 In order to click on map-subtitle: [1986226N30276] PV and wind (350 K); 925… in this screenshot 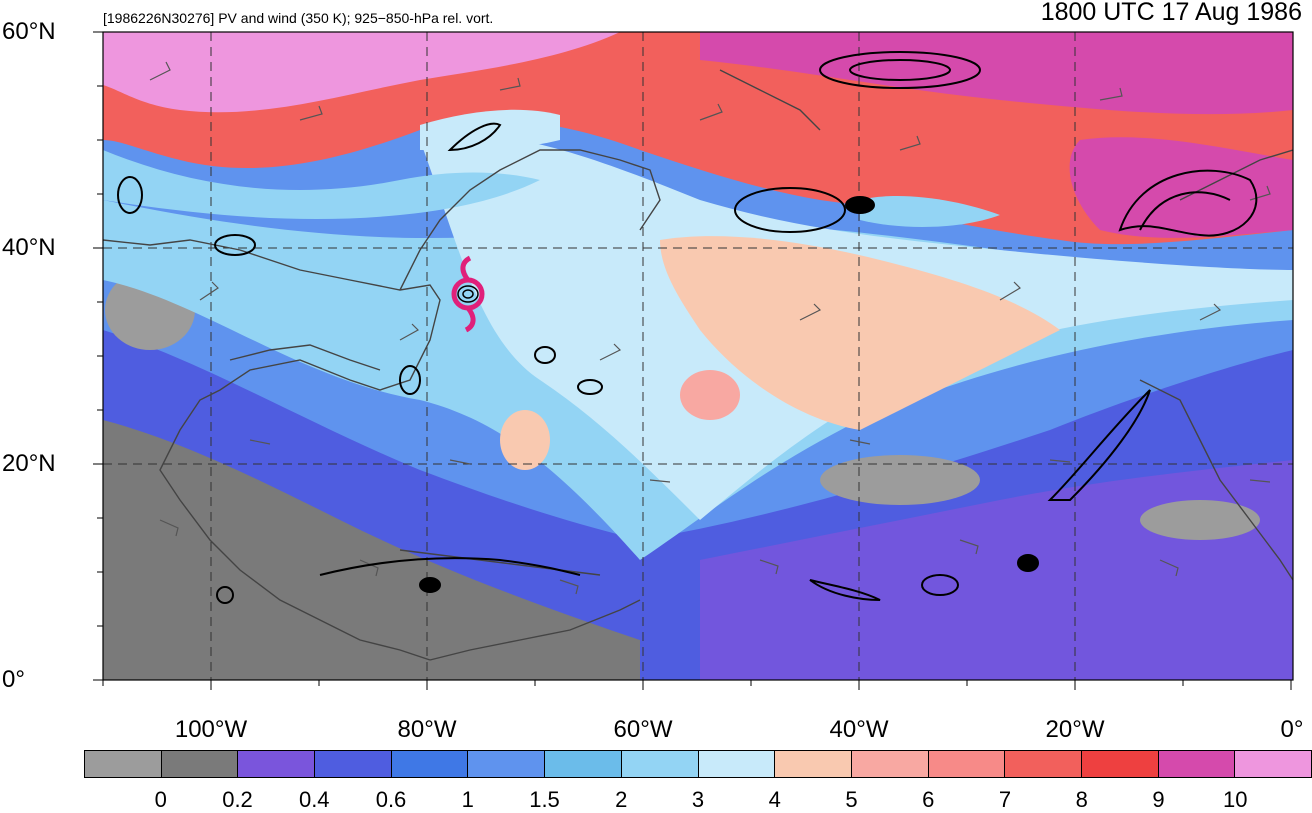, I will do `click(298, 18)`.